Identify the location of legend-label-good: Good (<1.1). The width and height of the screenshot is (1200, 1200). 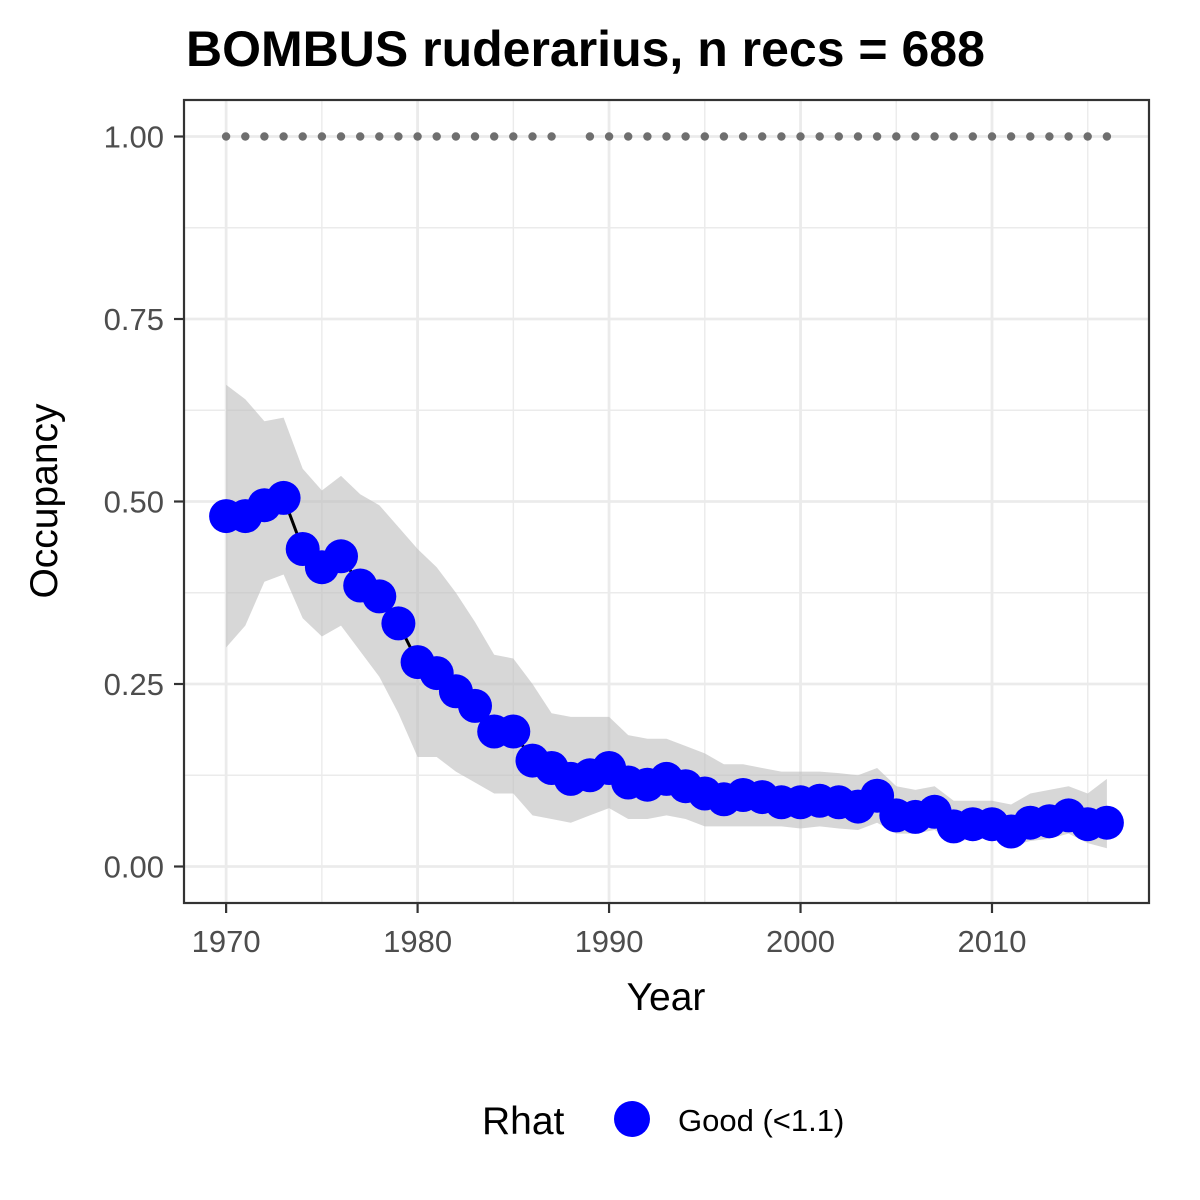
(761, 1120).